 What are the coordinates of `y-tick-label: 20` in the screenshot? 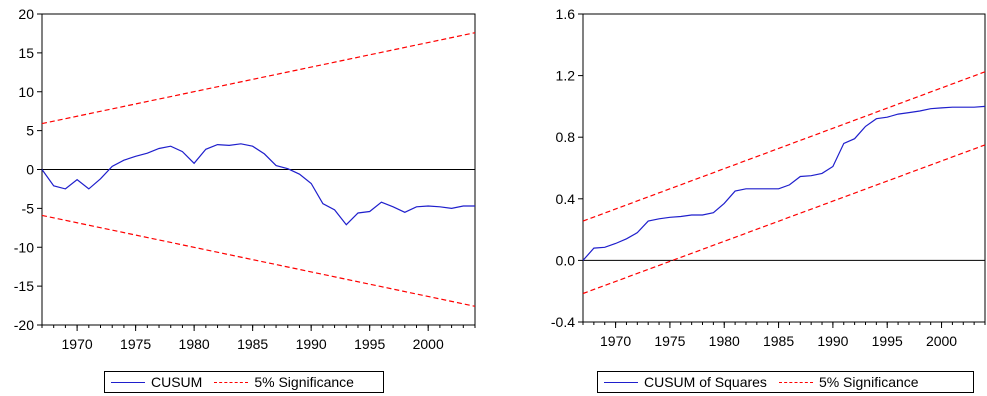 It's located at (26, 14).